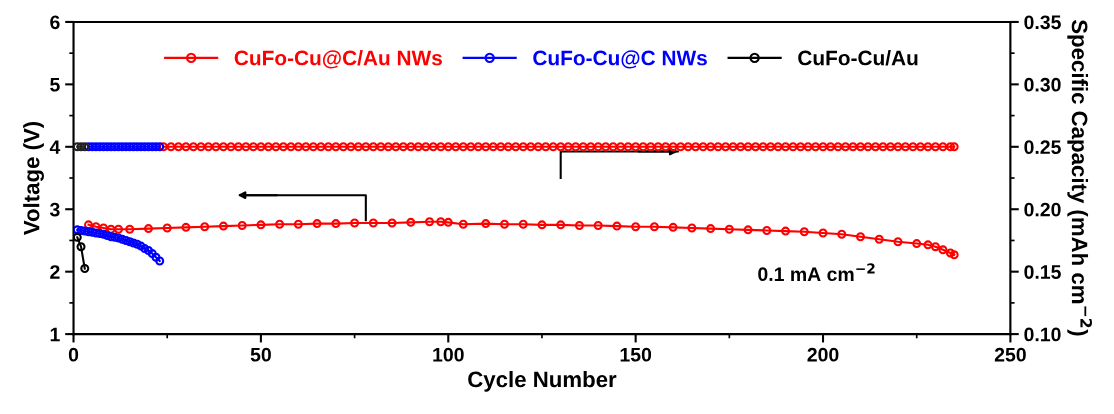 This screenshot has height=414, width=1114. Describe the element at coordinates (260, 354) in the screenshot. I see `x-tick-label: 50` at that location.